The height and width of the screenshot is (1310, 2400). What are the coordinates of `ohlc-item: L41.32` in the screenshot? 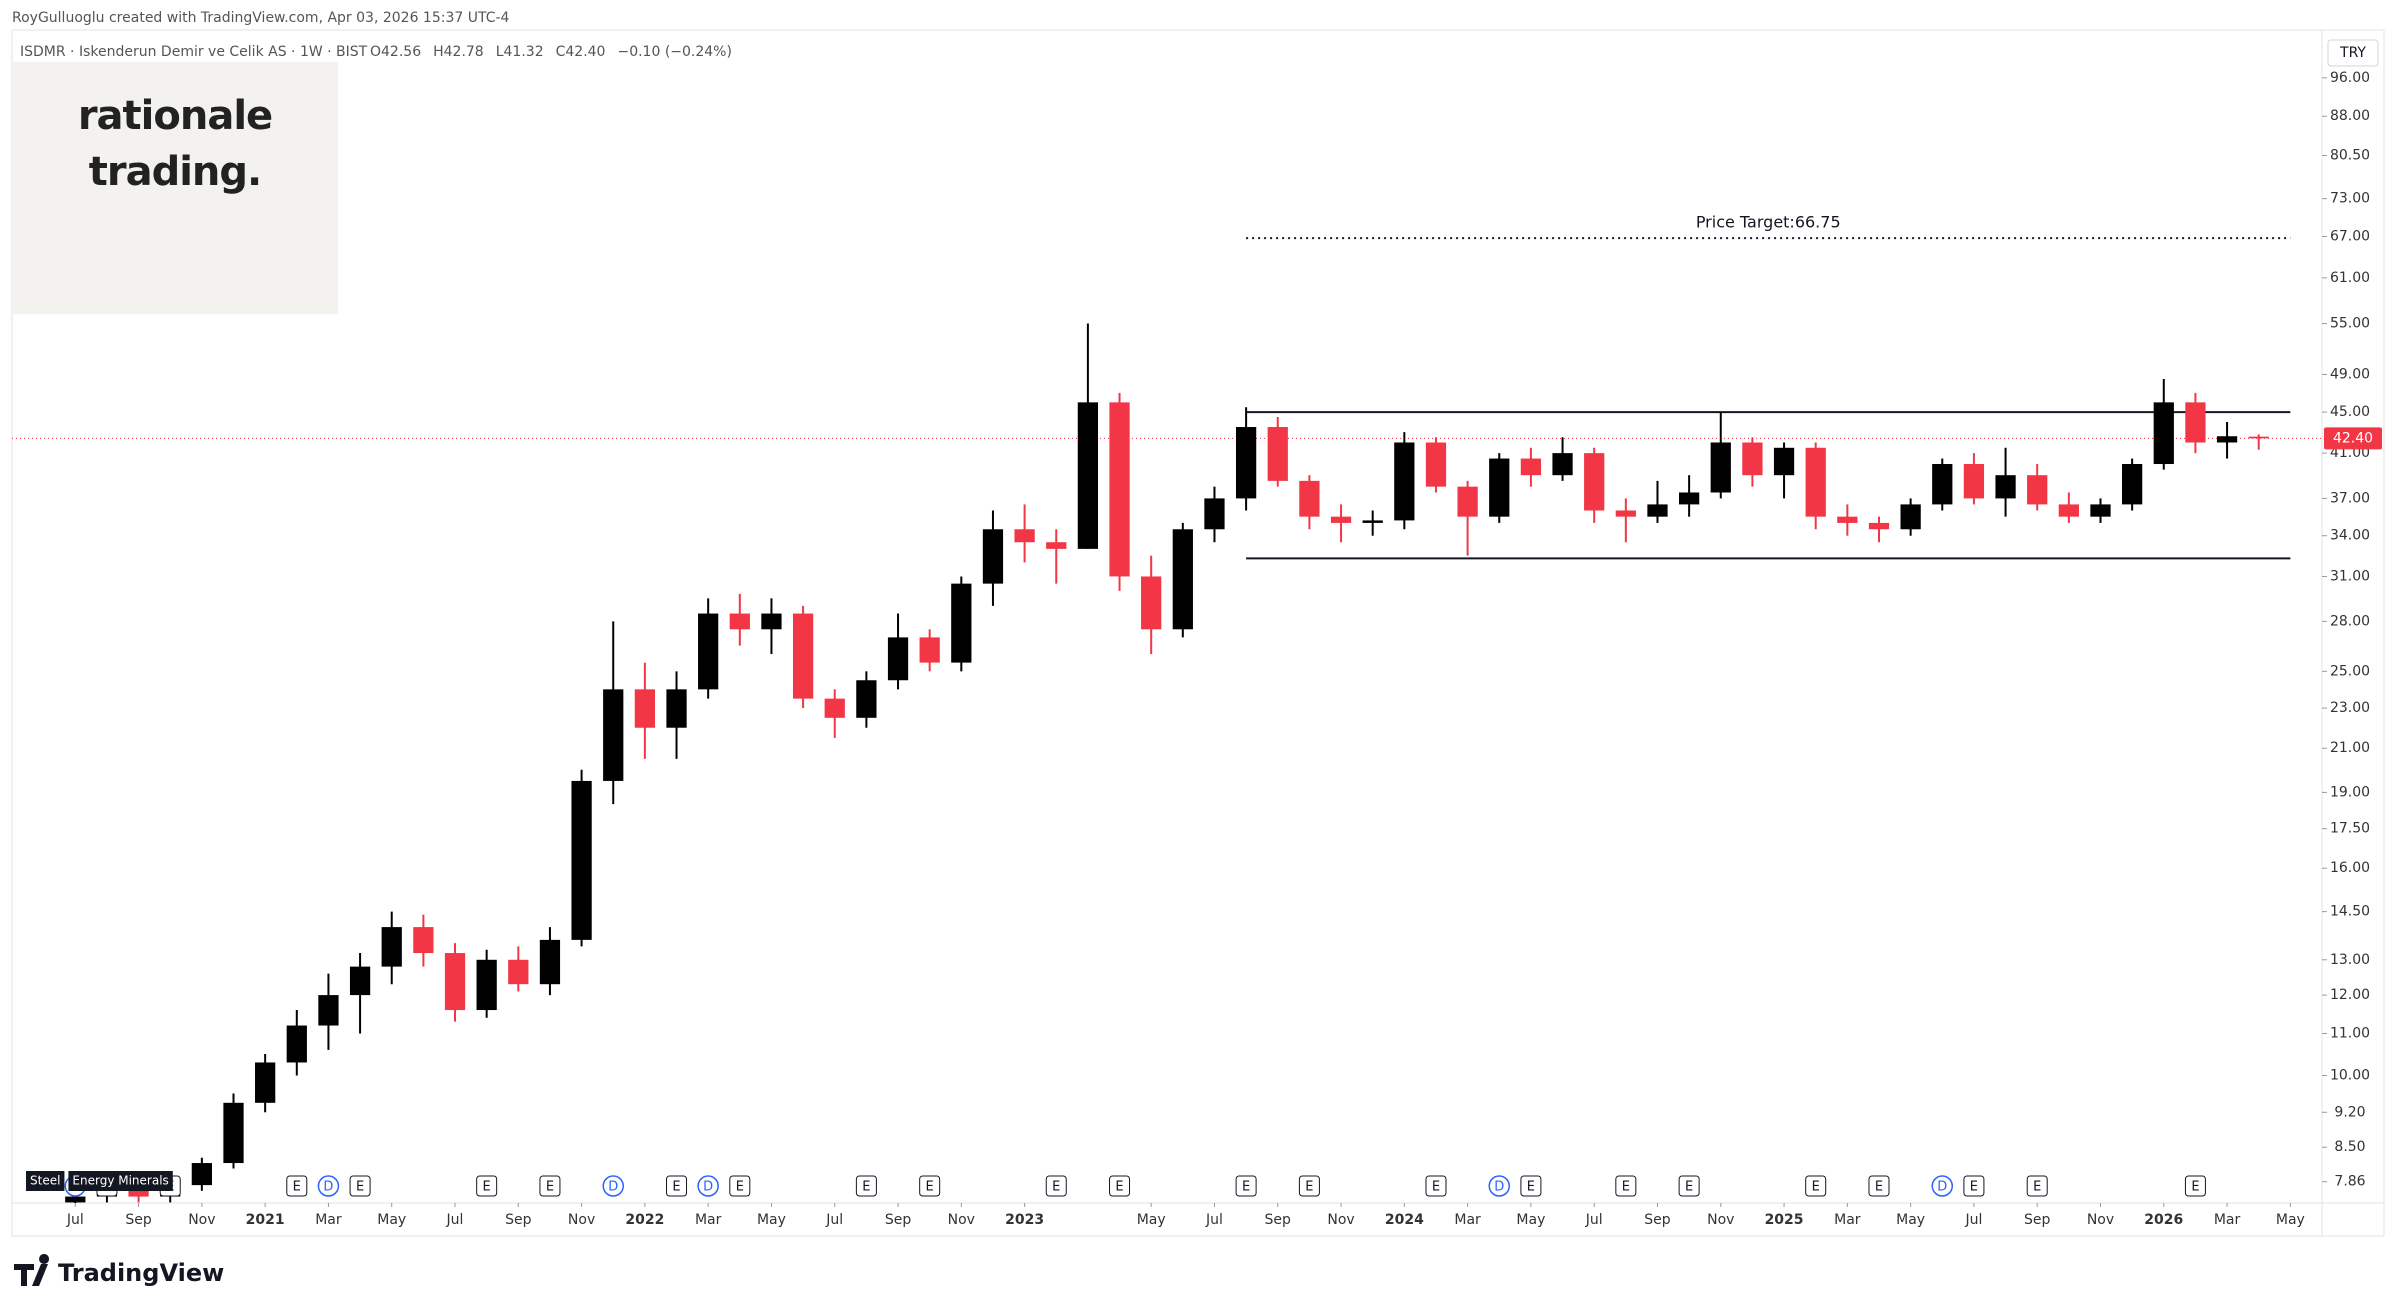 It's located at (520, 52).